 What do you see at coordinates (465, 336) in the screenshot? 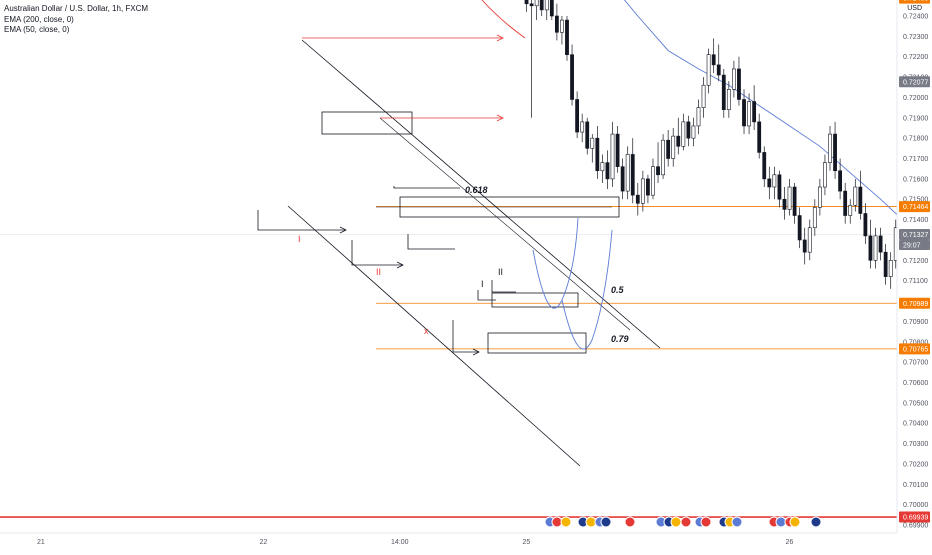
I see `wave-step-V` at bounding box center [465, 336].